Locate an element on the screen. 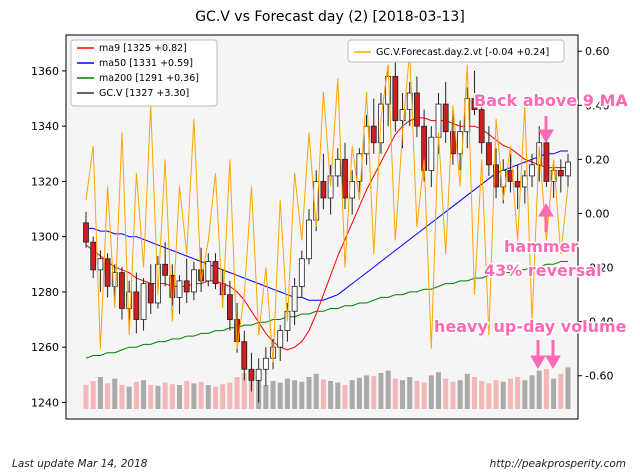 This screenshot has width=640, height=476. legend-entry: GC.V.Forecast.day.2.vt [-0.04 +0.24] is located at coordinates (462, 52).